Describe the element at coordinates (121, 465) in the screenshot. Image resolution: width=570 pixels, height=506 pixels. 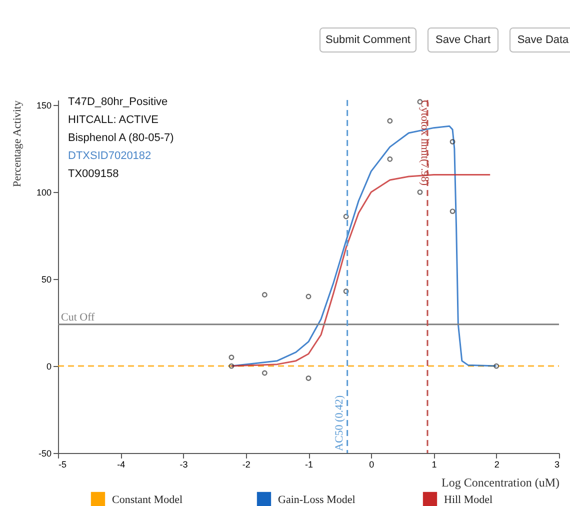
I see `x-tick-label: -4` at that location.